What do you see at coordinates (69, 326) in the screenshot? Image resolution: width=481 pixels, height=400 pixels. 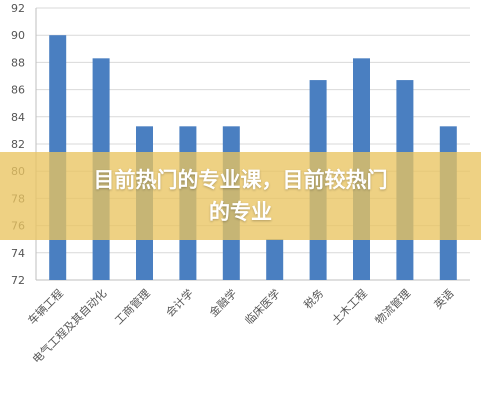 I see `x-tick-label: 电气工程及其自动化` at bounding box center [69, 326].